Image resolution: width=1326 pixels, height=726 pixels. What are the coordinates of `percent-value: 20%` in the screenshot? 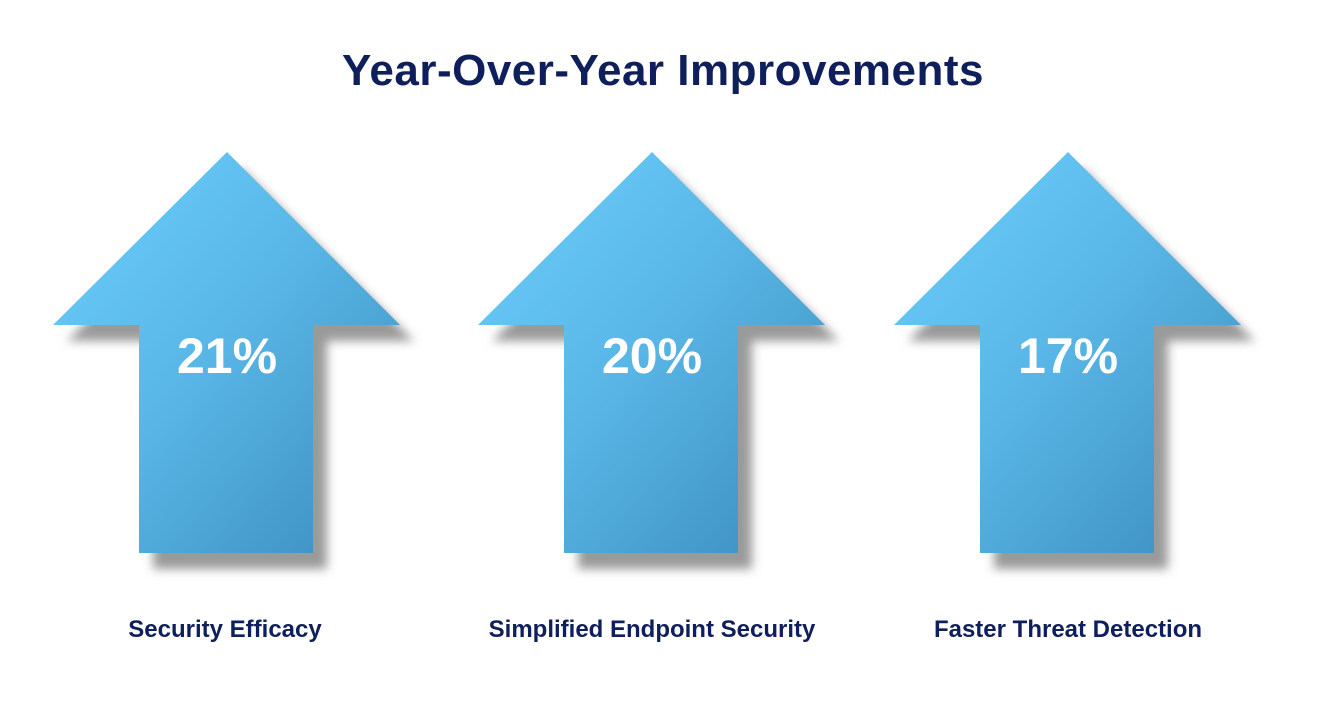 It's located at (652, 356).